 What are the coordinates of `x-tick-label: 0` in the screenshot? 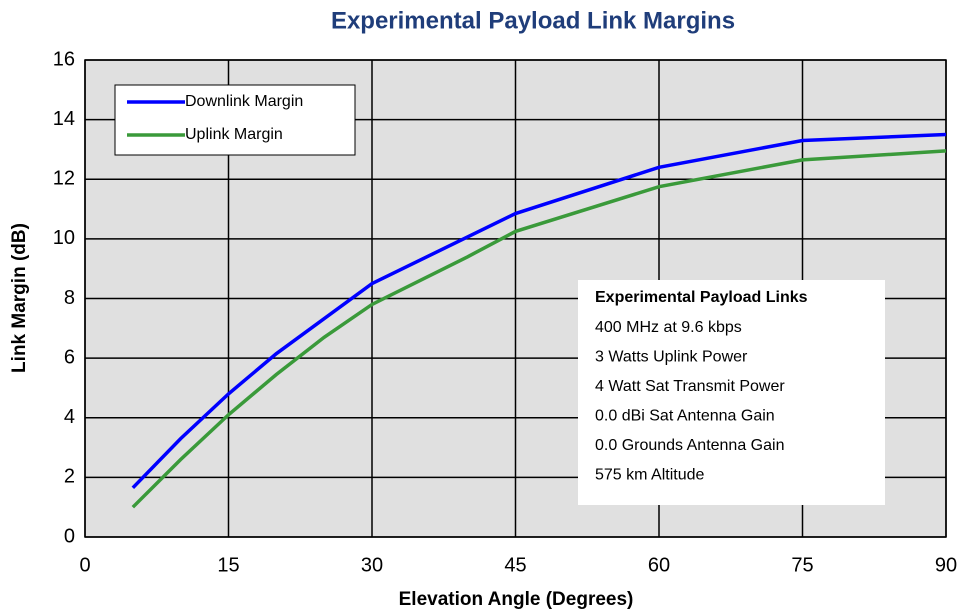 It's located at (84, 565).